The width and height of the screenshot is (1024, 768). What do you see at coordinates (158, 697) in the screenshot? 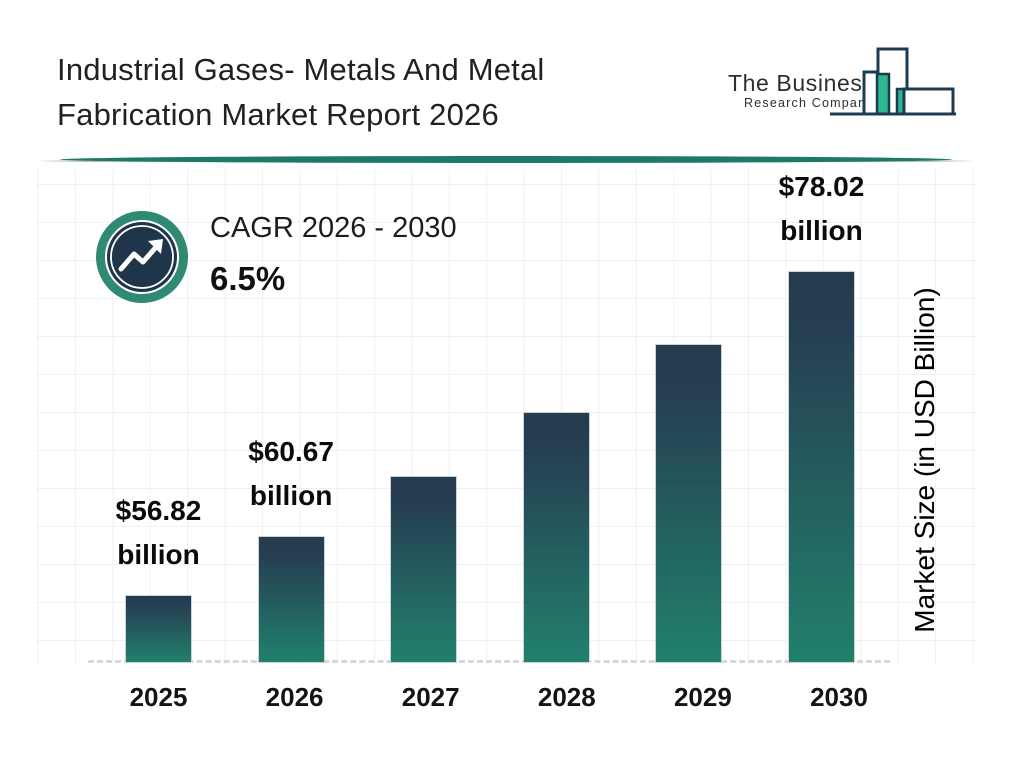
I see `x-tick-2025: 2025` at bounding box center [158, 697].